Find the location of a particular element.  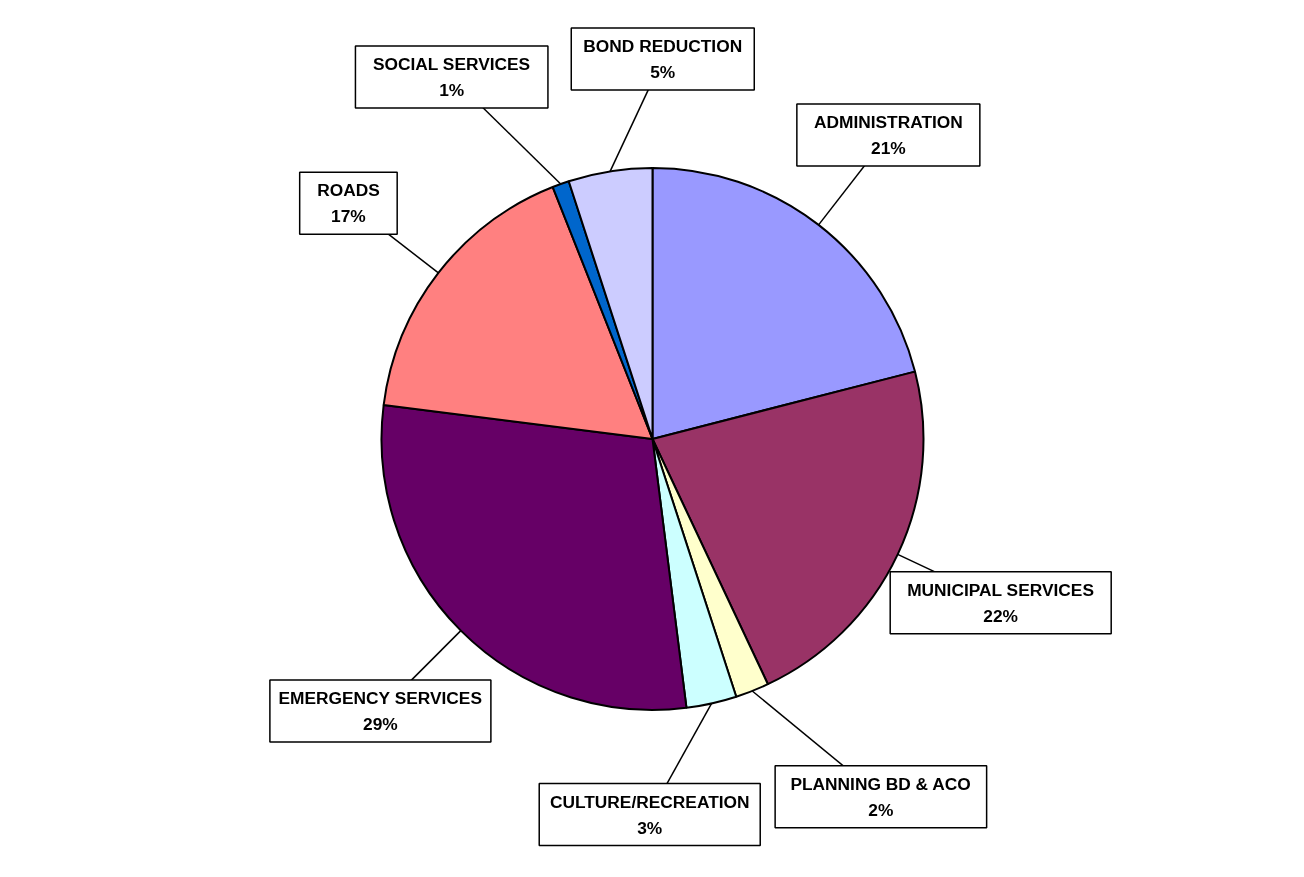

slice-label: PLANNING BD & ACO is located at coordinates (880, 783).